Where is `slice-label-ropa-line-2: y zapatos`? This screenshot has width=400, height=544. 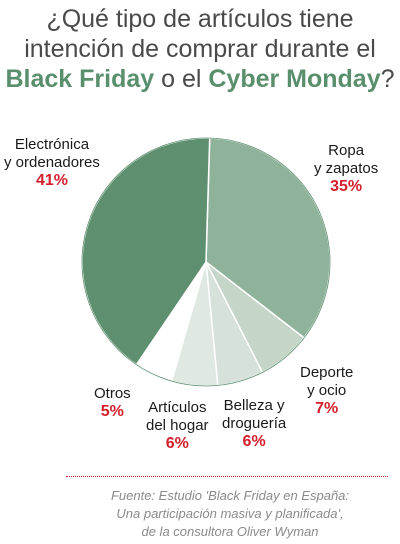 slice-label-ropa-line-2: y zapatos is located at coordinates (346, 168).